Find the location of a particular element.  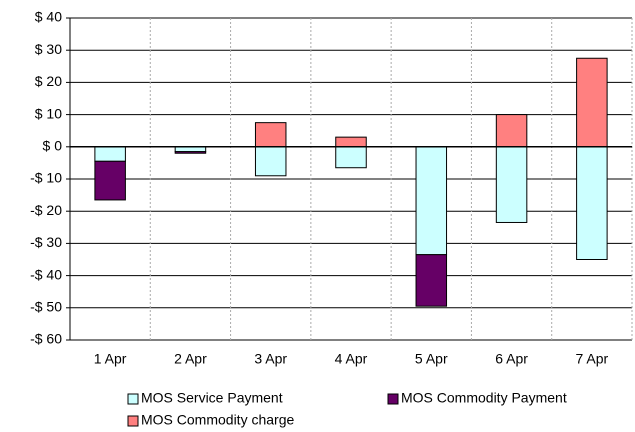

x-tick-label: 2 Apr is located at coordinates (190, 359).